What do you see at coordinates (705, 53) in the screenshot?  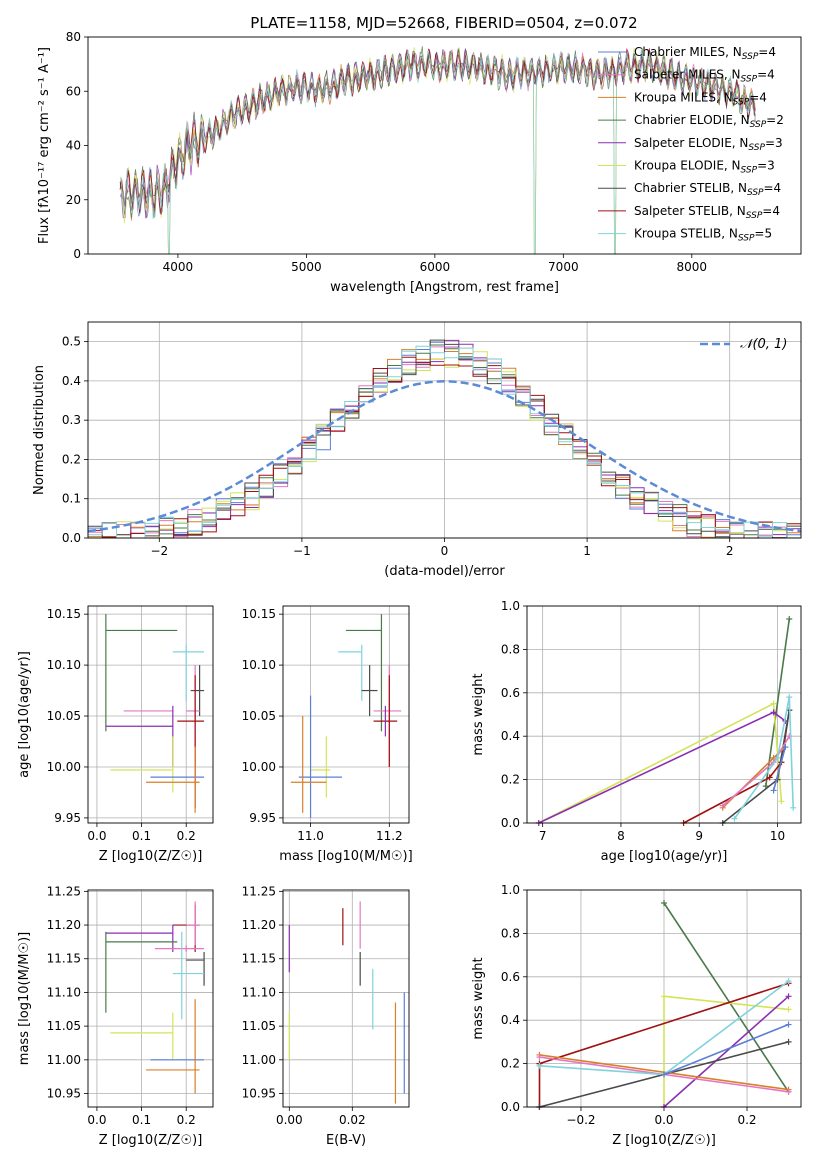 I see `legend-entry: Chabrier MILES, NSSP=4` at bounding box center [705, 53].